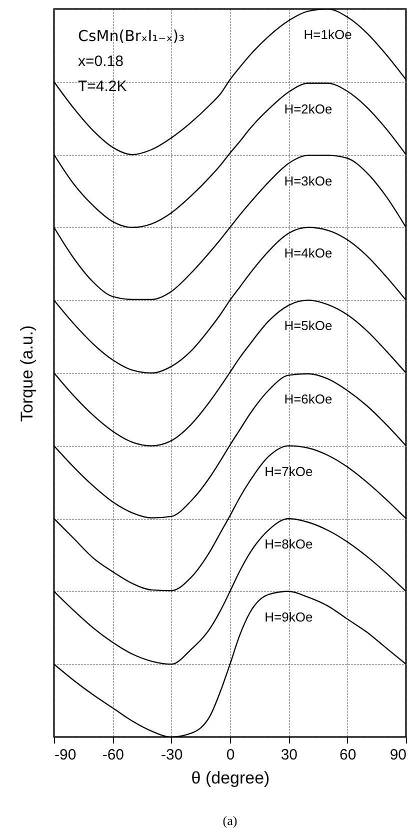 Image resolution: width=418 pixels, height=837 pixels. I want to click on annotation: CsMn(BrₓI₁₋ₓ)₃, so click(131, 36).